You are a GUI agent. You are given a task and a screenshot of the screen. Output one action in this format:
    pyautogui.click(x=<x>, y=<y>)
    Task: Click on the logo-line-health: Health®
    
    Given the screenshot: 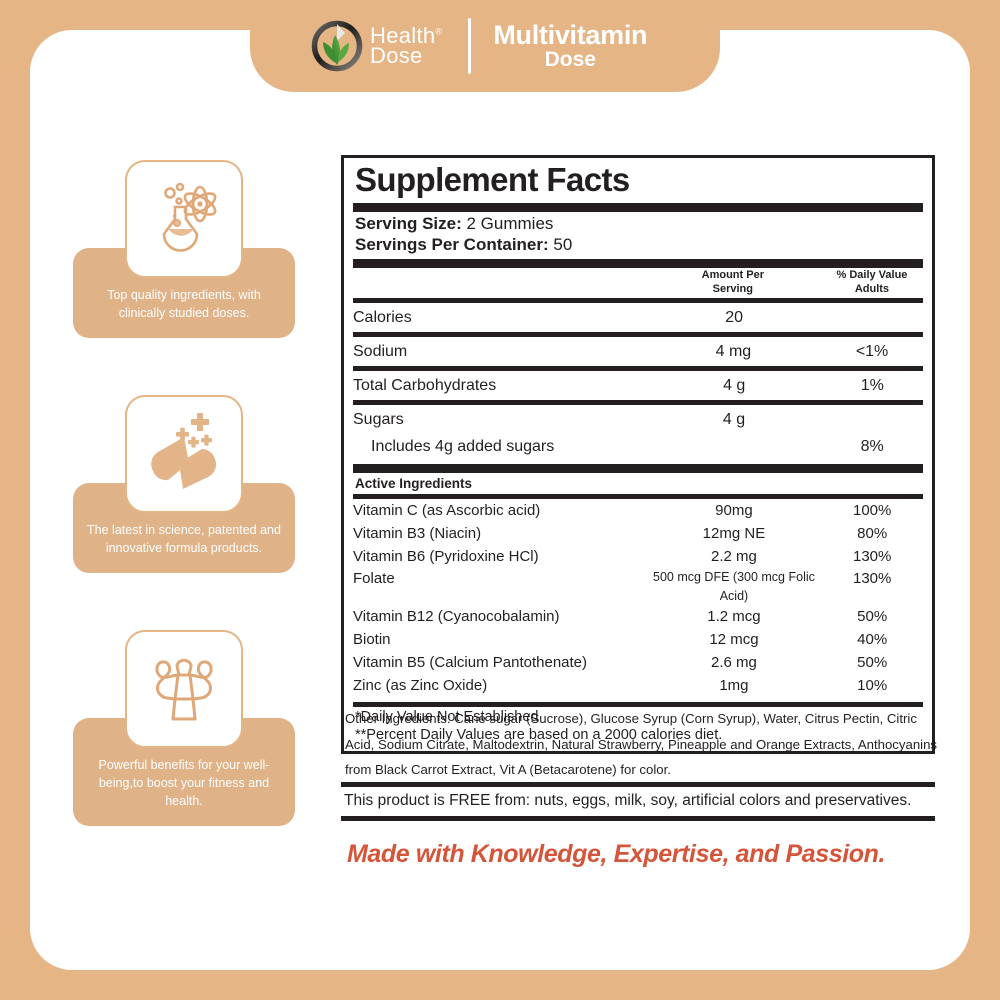 What is the action you would take?
    pyautogui.click(x=406, y=35)
    